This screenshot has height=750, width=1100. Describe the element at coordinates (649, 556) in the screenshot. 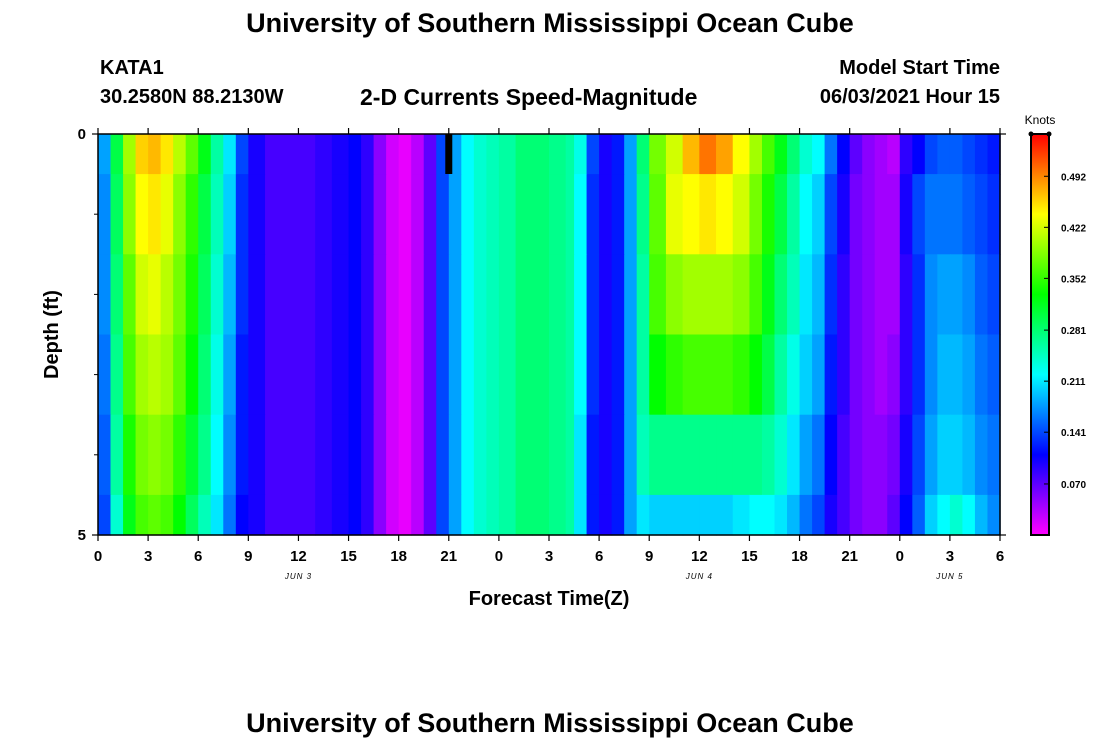

I see `x-tick-label: 9` at that location.